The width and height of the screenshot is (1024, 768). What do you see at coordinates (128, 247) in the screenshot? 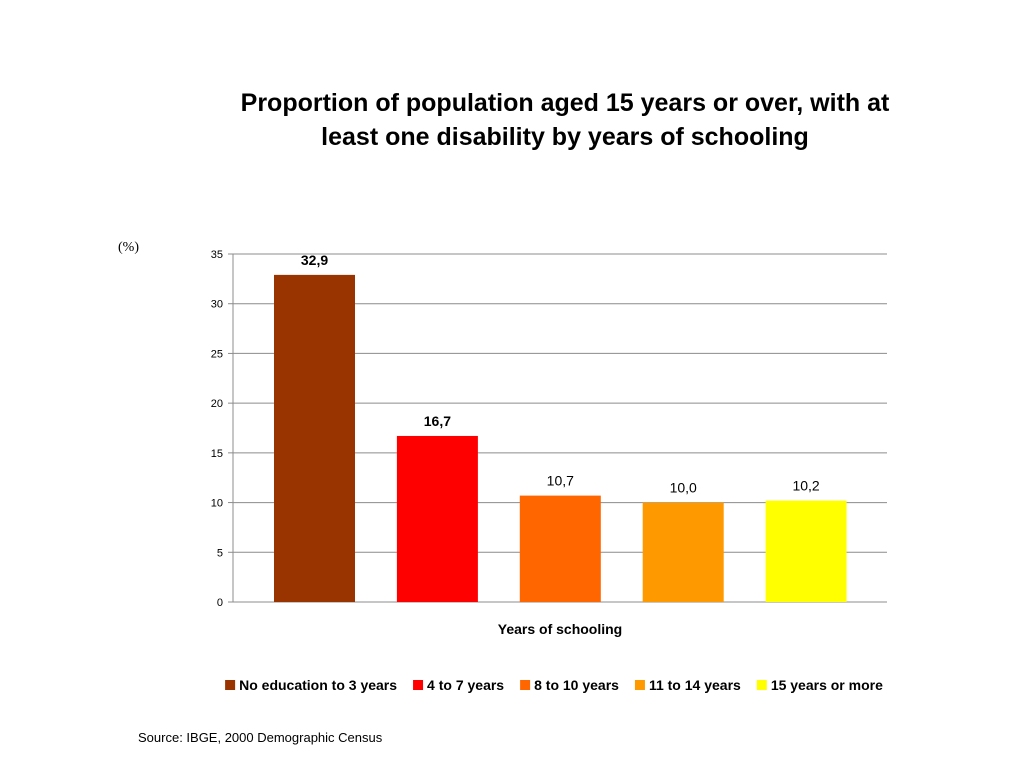
I see `y-unit-label: (%)` at bounding box center [128, 247].